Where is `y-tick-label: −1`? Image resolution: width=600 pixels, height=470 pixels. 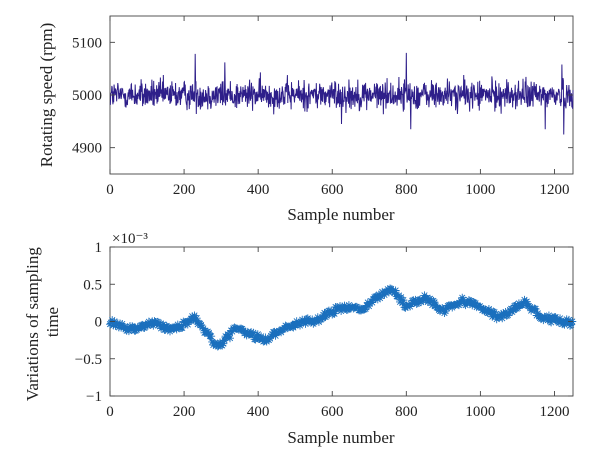
y-tick-label: −1 is located at coordinates (94, 397).